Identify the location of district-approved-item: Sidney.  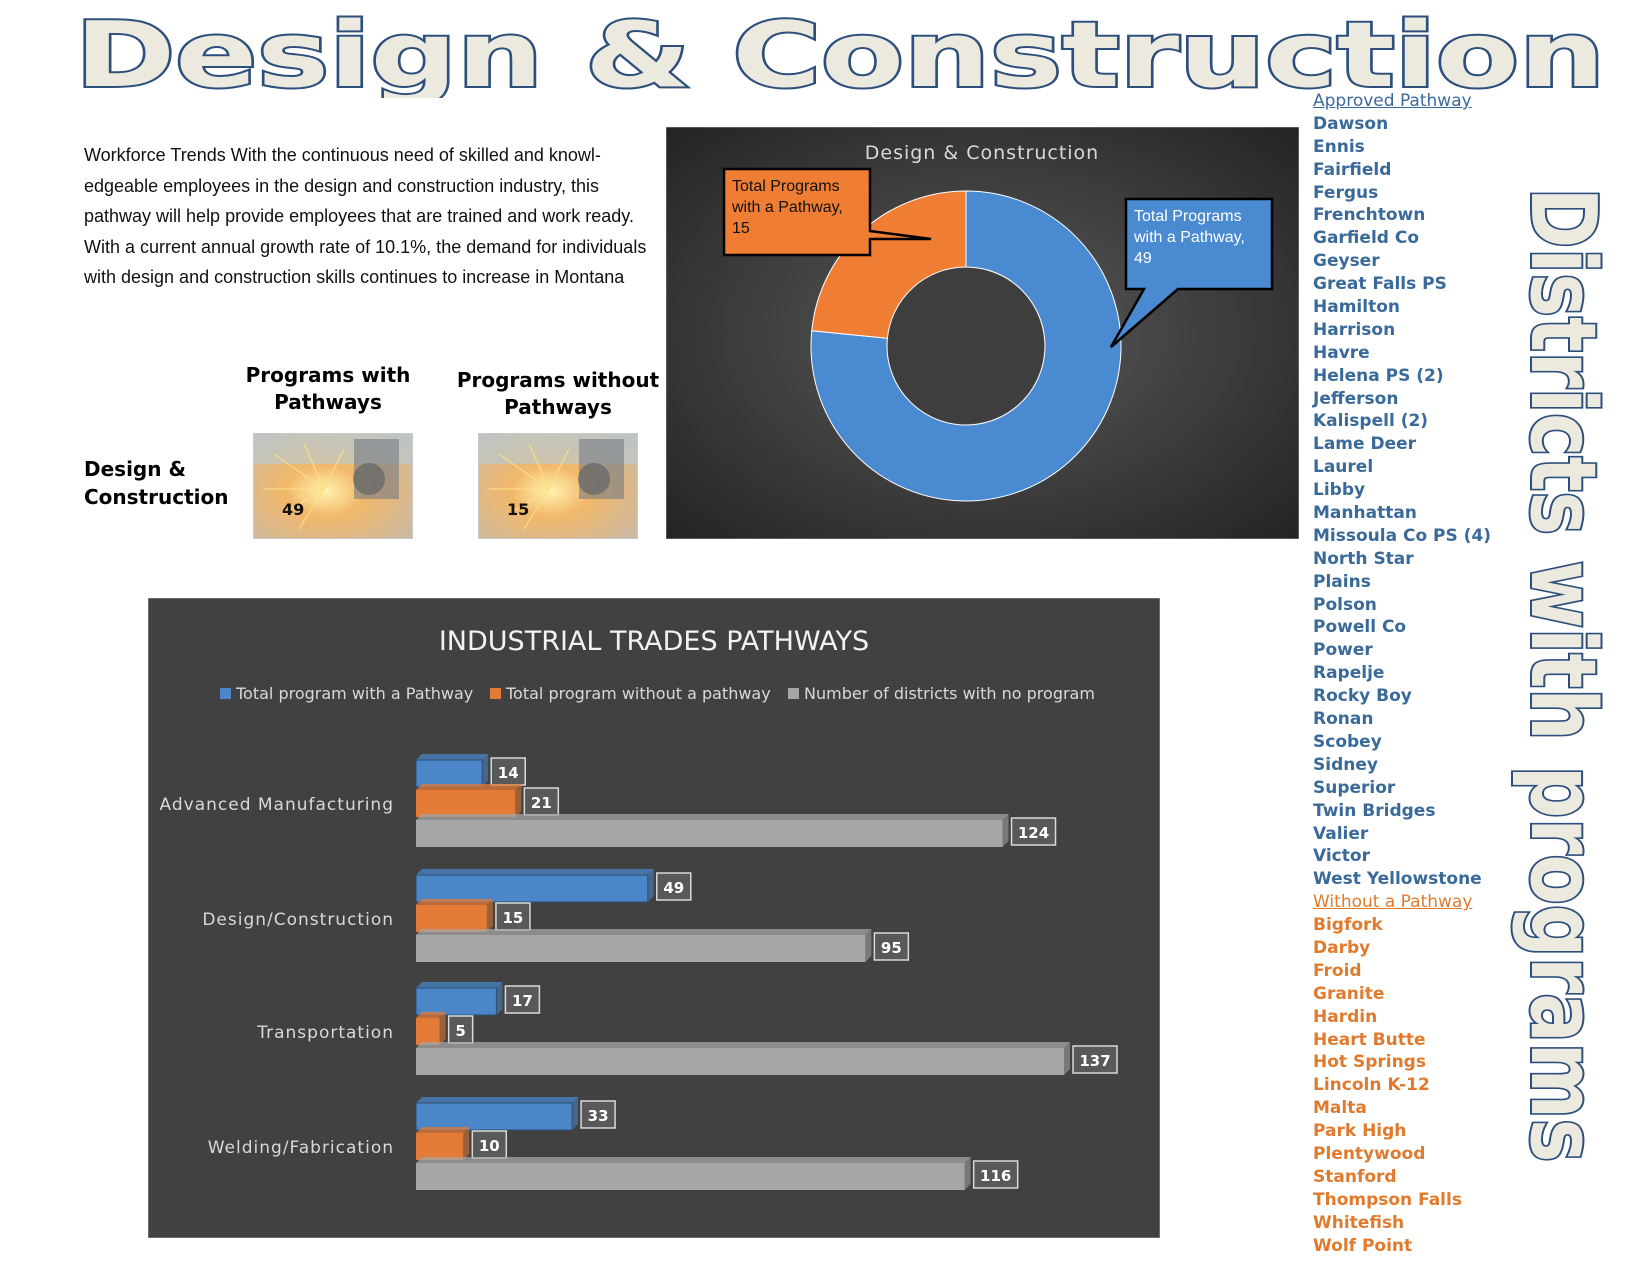
(1345, 764).